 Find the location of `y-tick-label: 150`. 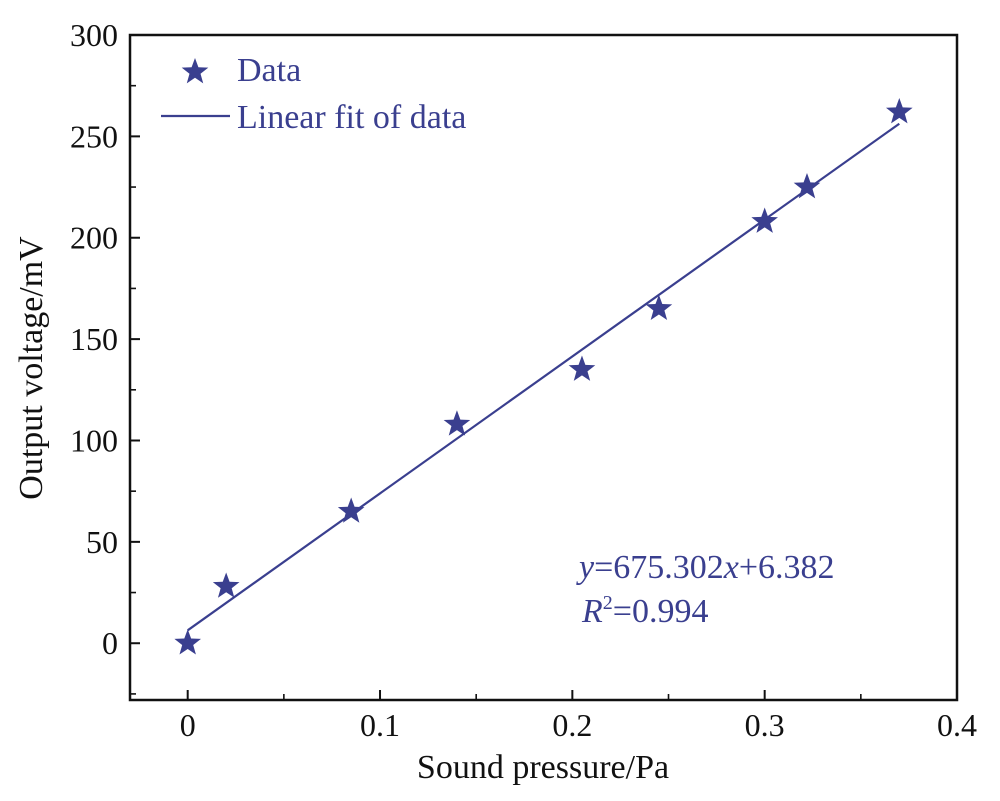

y-tick-label: 150 is located at coordinates (94, 339).